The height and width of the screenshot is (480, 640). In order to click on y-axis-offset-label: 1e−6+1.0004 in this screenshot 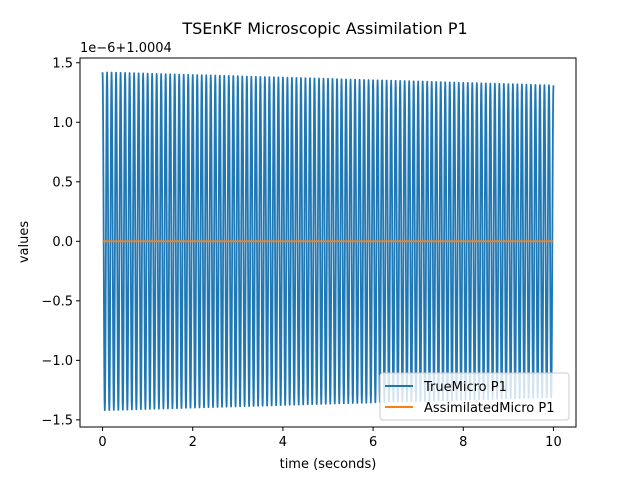, I will do `click(126, 48)`.